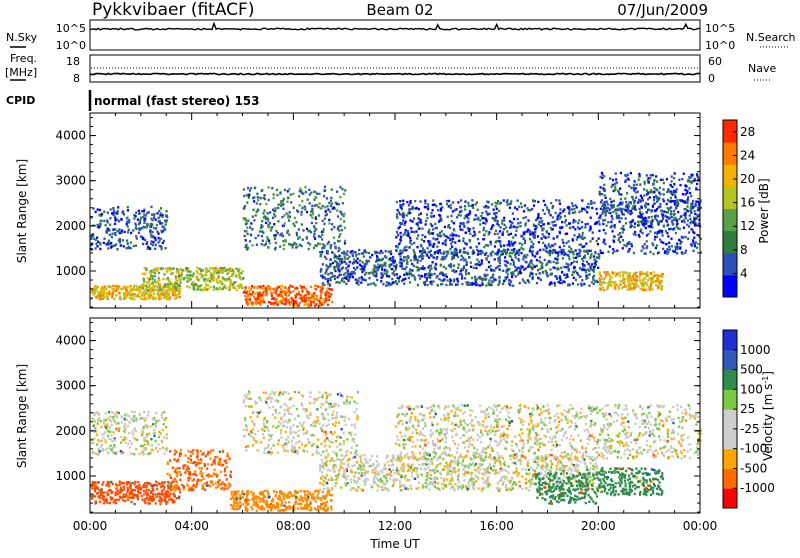 This screenshot has height=558, width=800. I want to click on power-colorbar-swatch, so click(730, 175).